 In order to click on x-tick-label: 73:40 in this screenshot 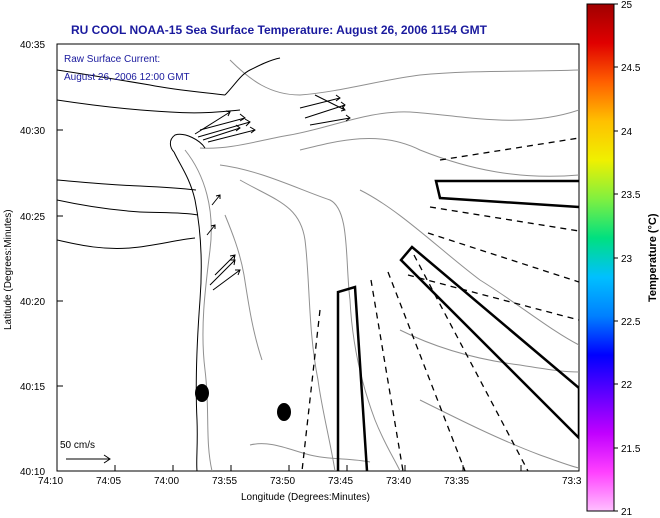, I will do `click(398, 481)`.